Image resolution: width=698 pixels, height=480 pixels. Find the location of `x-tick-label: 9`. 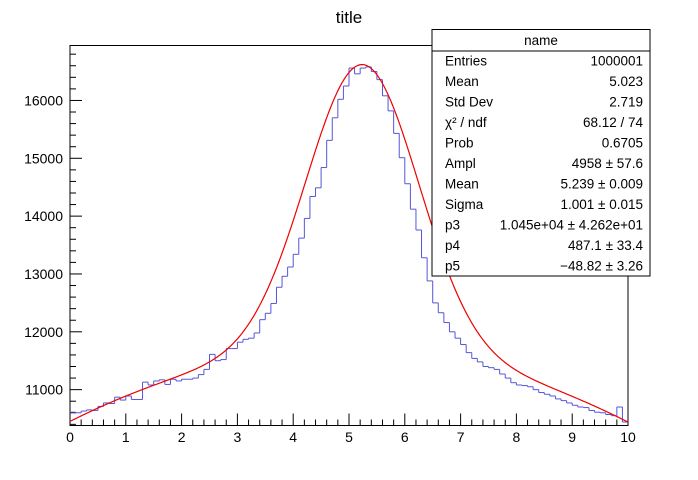

x-tick-label: 9 is located at coordinates (572, 437).